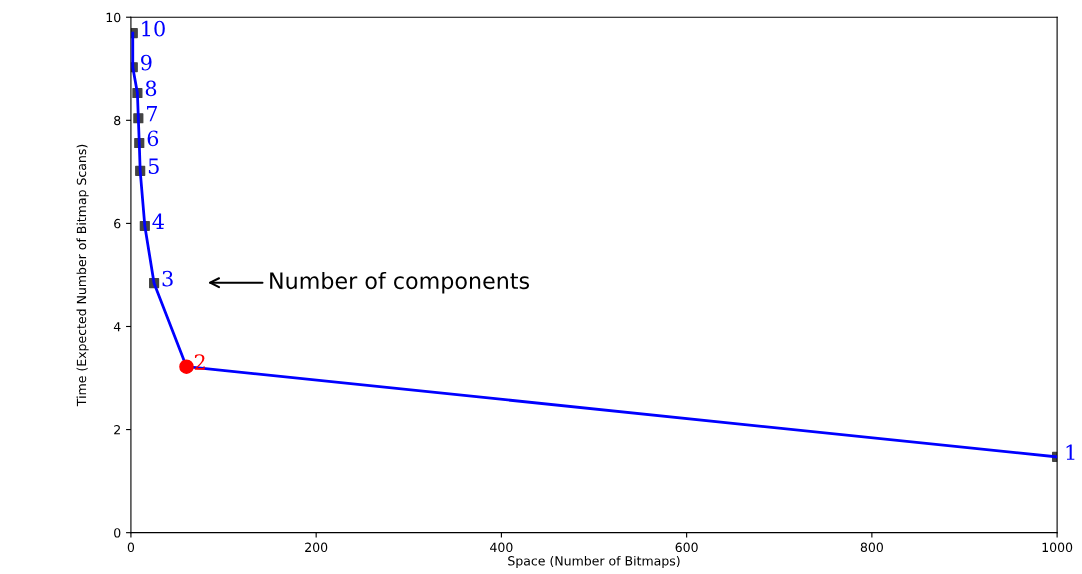 The width and height of the screenshot is (1082, 574). I want to click on y-tick-label: 0, so click(117, 533).